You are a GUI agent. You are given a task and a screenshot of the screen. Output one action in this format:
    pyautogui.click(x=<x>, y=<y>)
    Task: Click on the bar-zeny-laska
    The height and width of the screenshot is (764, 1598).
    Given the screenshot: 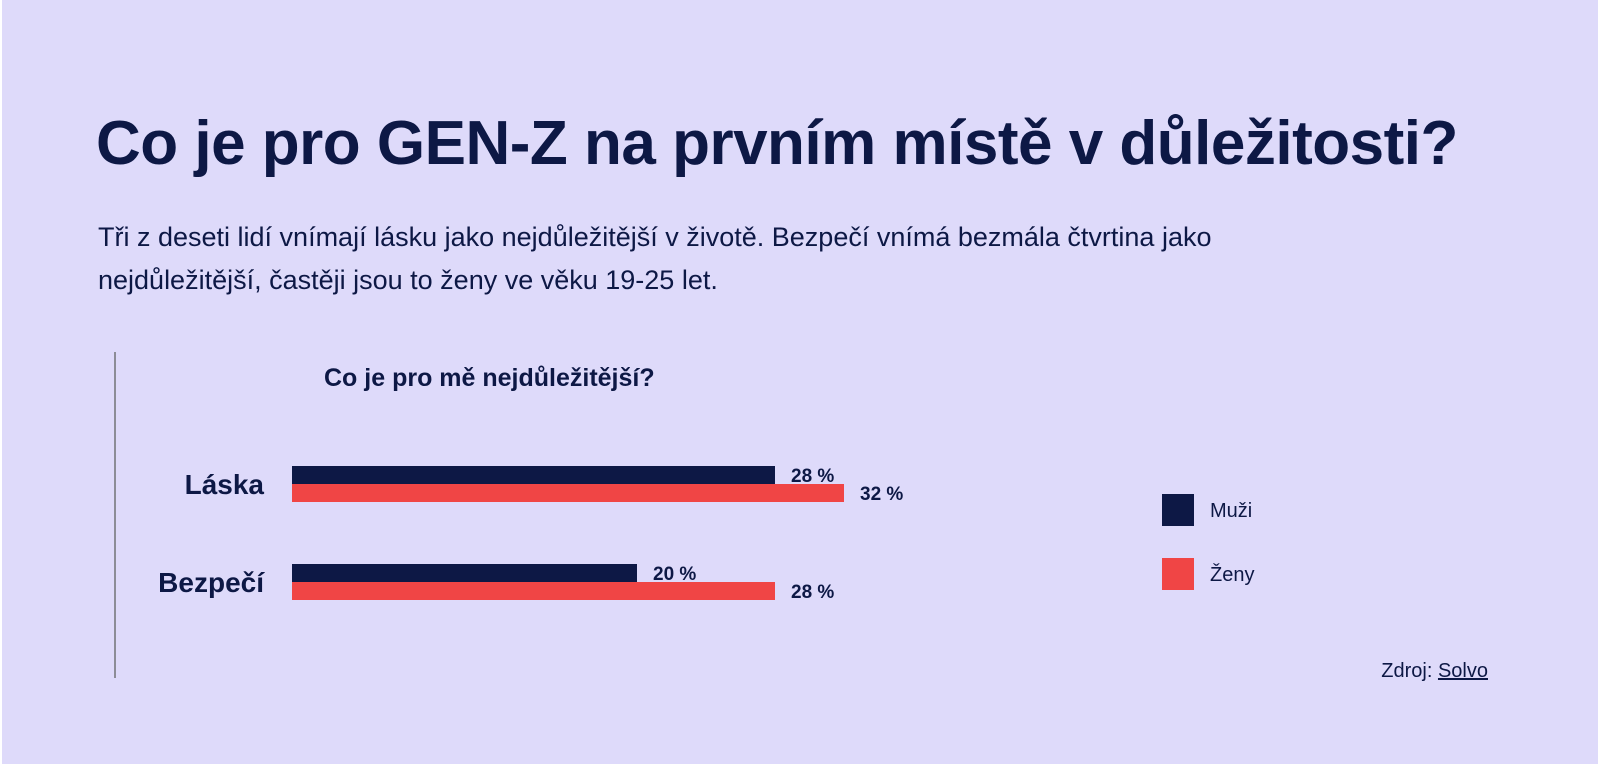 What is the action you would take?
    pyautogui.click(x=568, y=493)
    